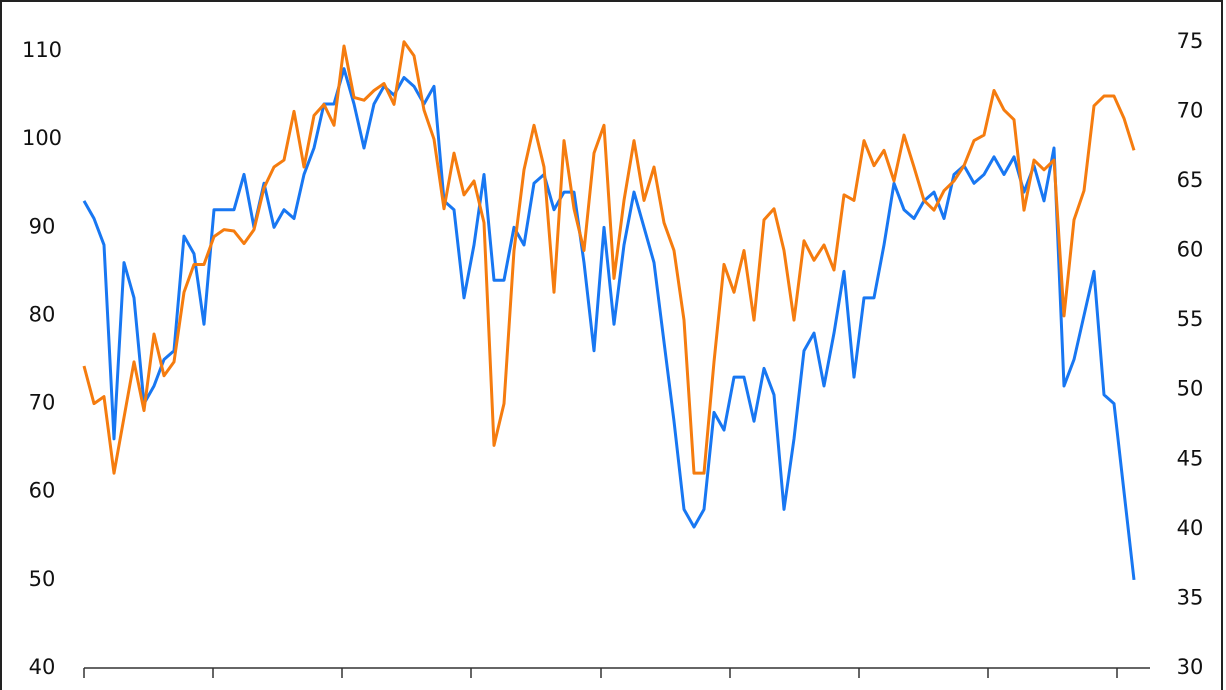  What do you see at coordinates (1190, 667) in the screenshot?
I see `y2-tick-label: 30` at bounding box center [1190, 667].